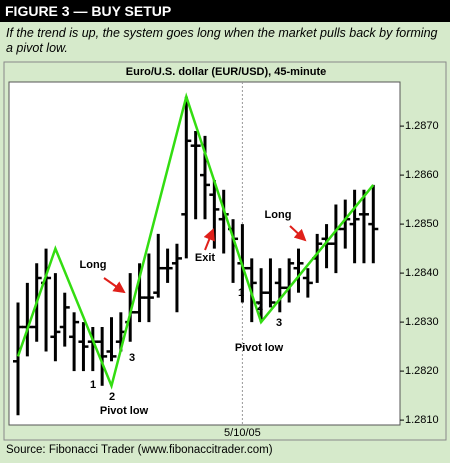  I want to click on y-tick-label: 1.2860, so click(422, 175).